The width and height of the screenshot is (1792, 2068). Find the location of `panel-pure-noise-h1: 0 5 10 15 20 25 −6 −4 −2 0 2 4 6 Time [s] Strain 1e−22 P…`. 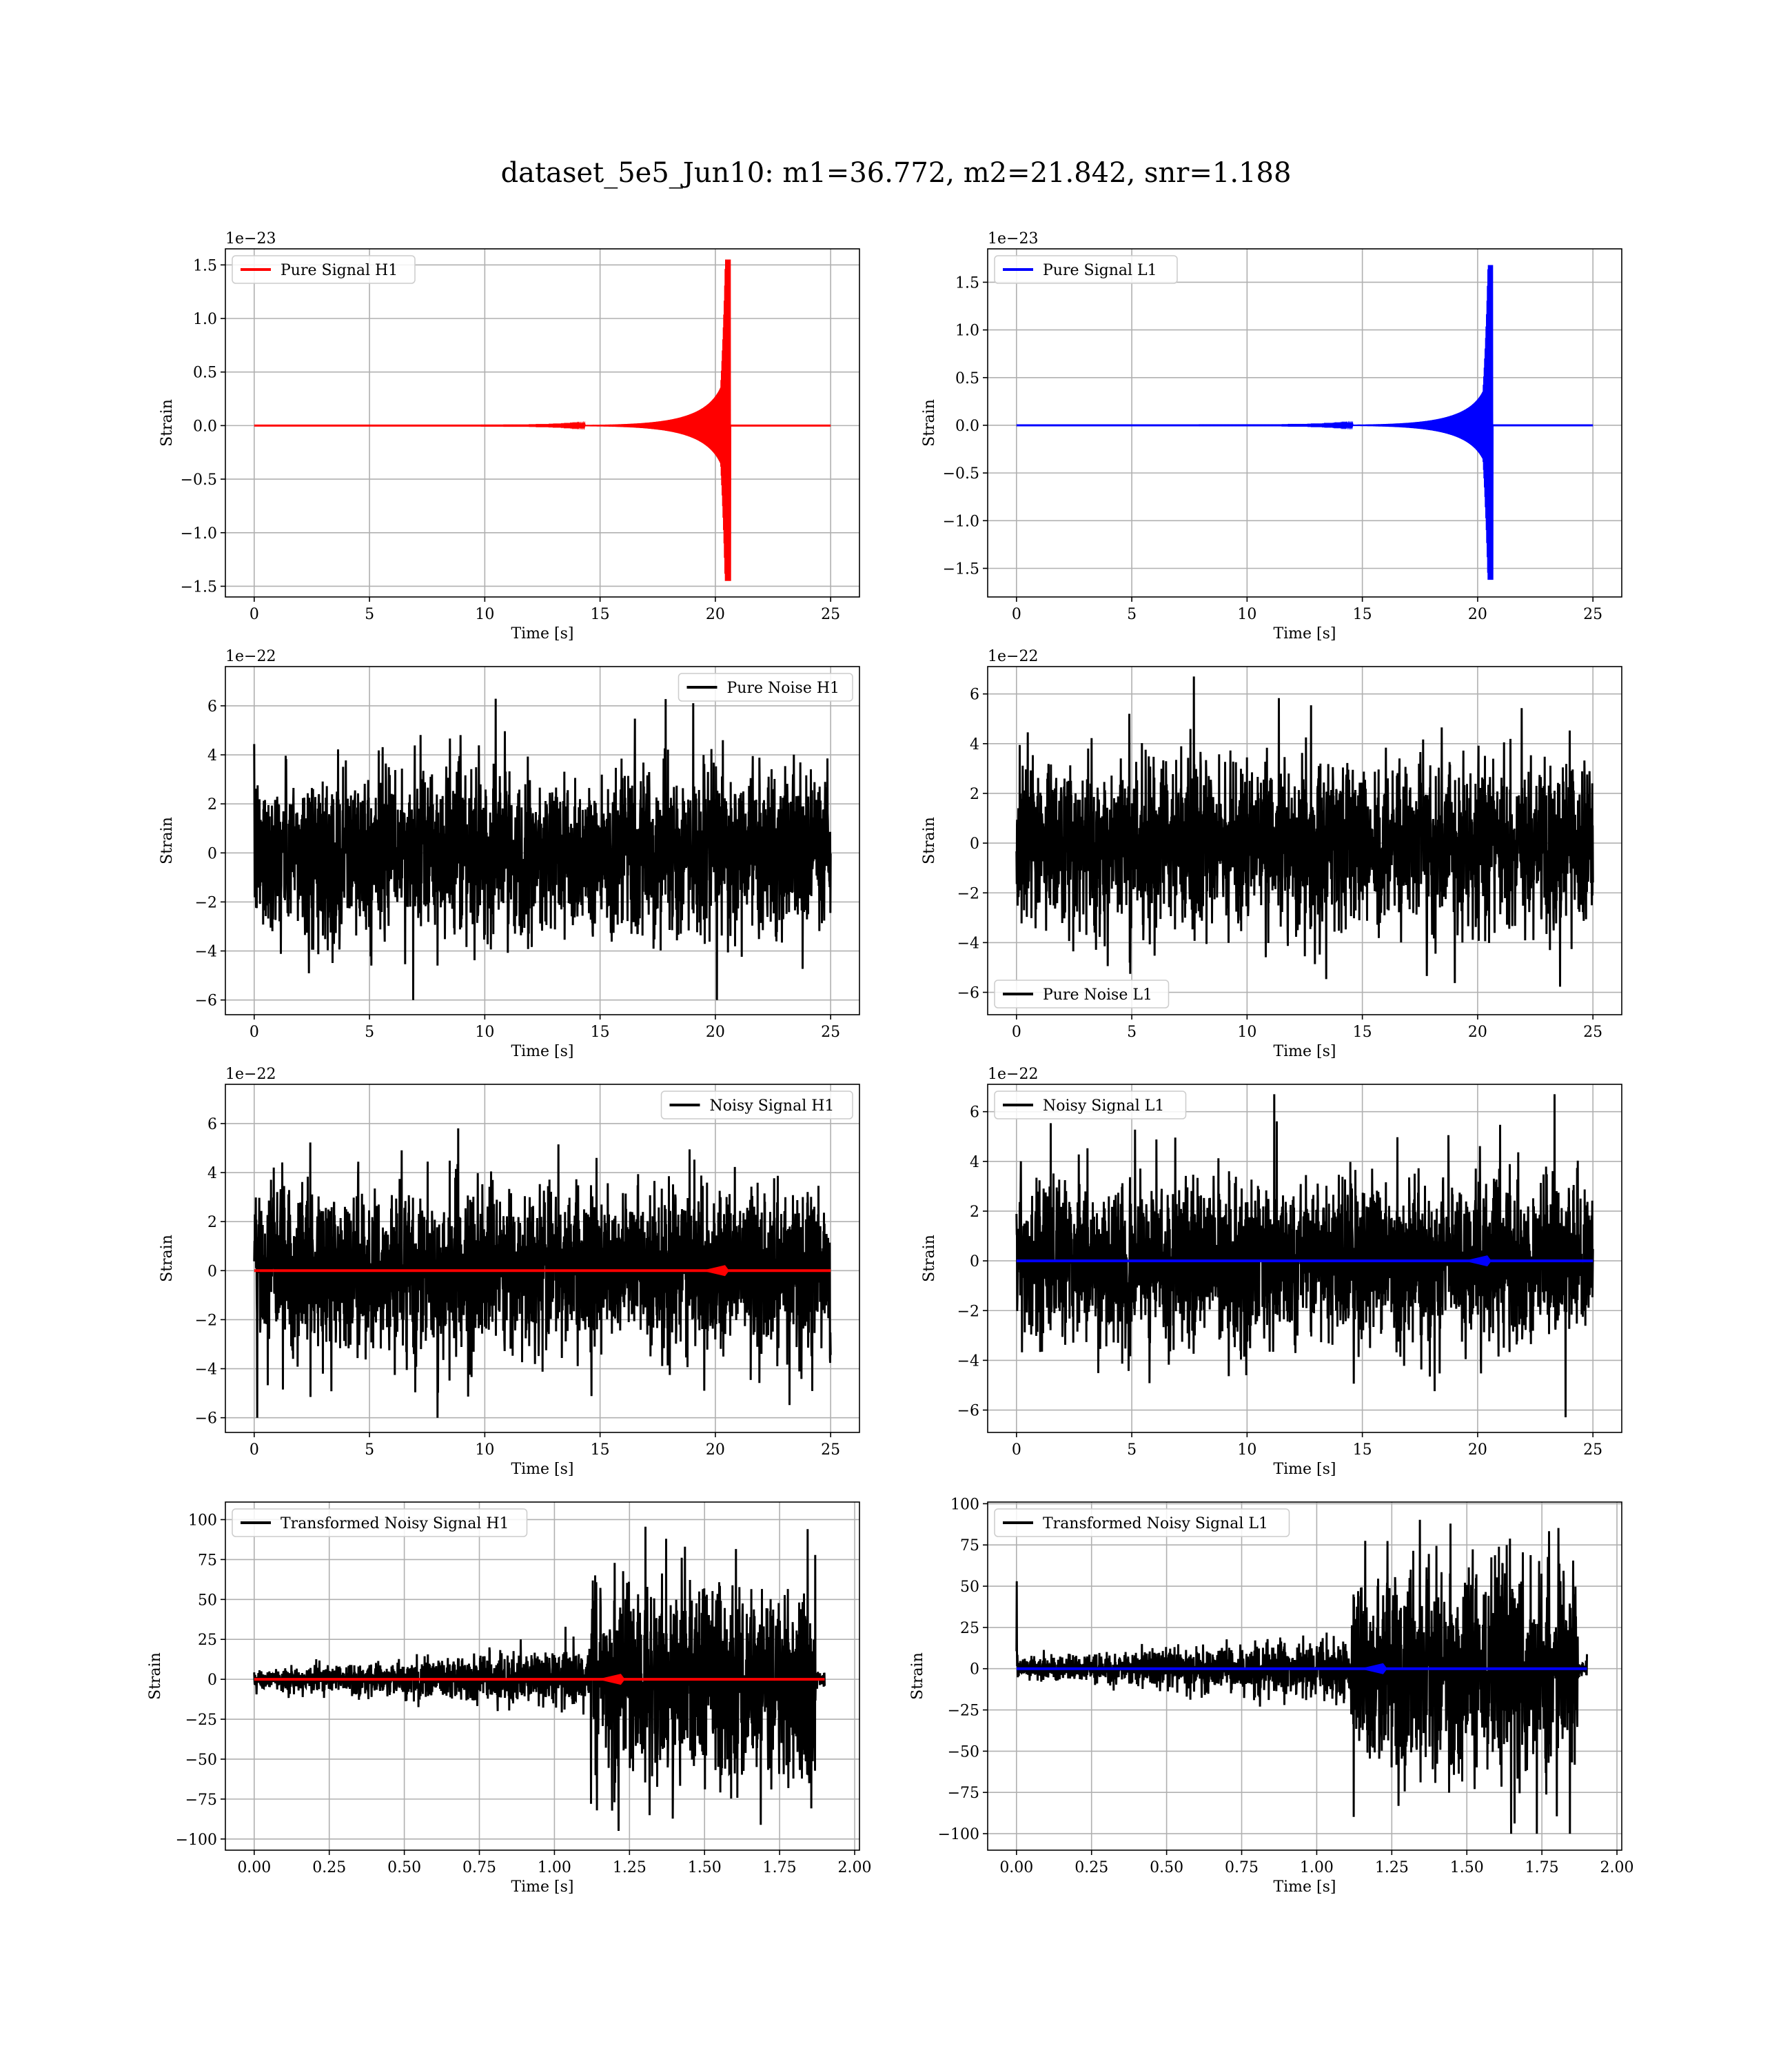

panel-pure-noise-h1: 0 5 10 15 20 25 −6 −4 −2 0 2 4 6 Time [s] Strain 1e−22 P… is located at coordinates (509, 854).